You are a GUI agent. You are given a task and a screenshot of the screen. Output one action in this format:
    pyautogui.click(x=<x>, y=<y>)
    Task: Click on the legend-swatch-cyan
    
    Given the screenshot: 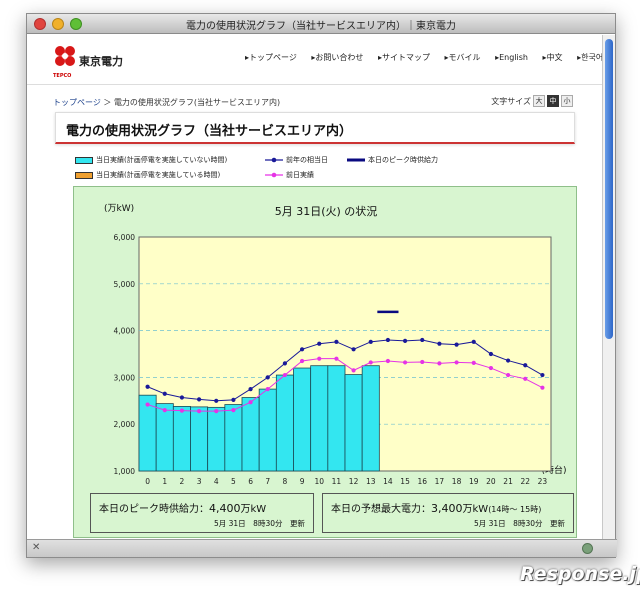 What is the action you would take?
    pyautogui.click(x=84, y=160)
    